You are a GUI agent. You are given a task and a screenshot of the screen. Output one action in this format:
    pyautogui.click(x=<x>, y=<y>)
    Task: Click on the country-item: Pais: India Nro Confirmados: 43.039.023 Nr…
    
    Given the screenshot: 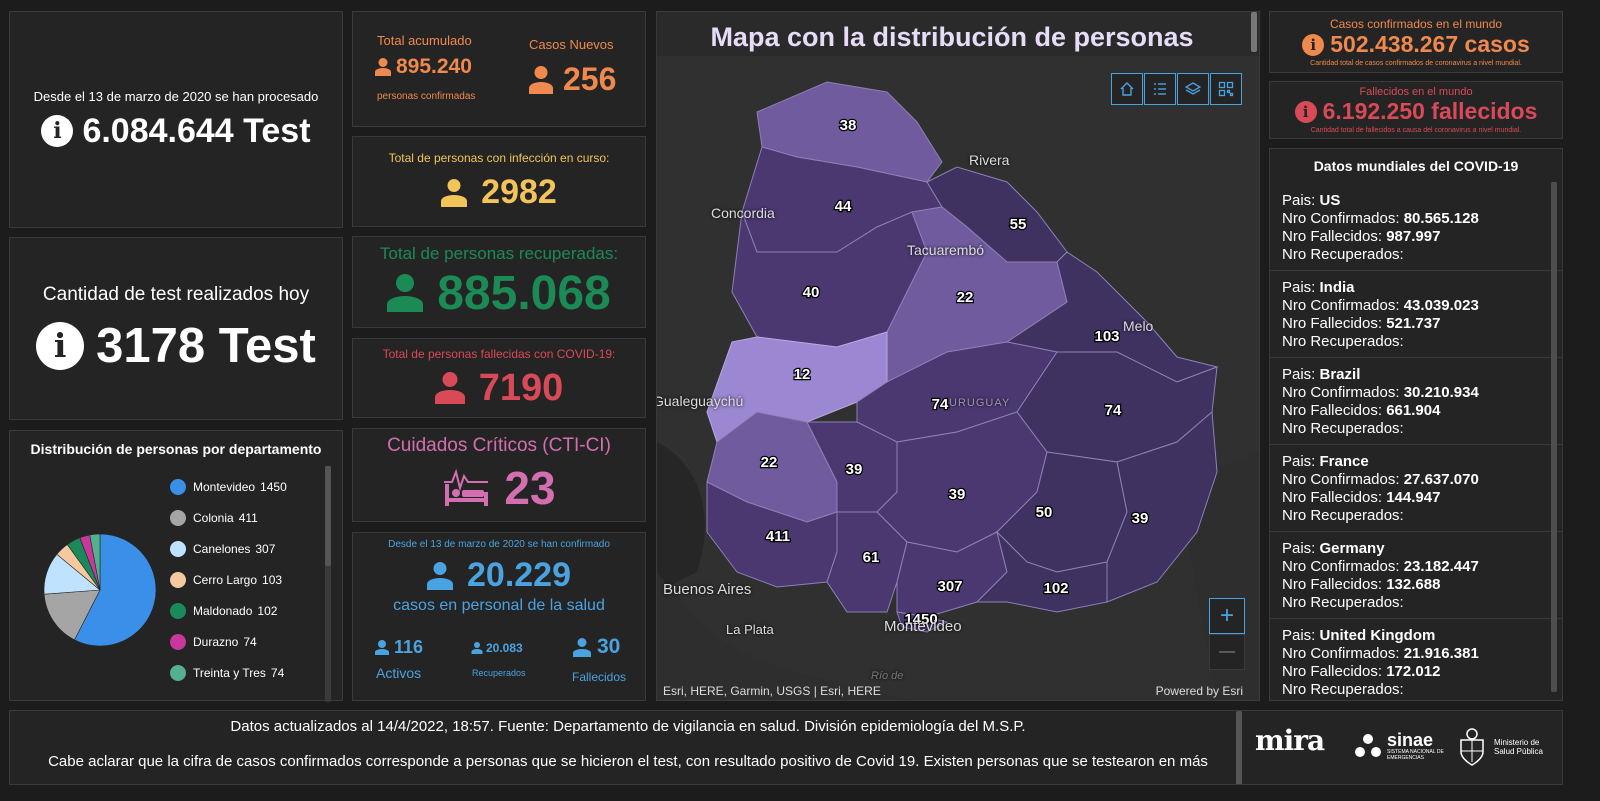 What is the action you would take?
    pyautogui.click(x=1416, y=314)
    